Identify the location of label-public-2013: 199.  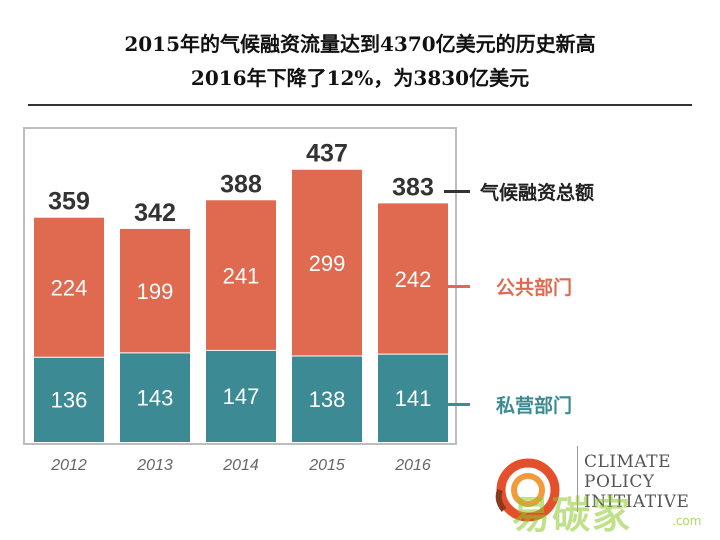
(155, 291).